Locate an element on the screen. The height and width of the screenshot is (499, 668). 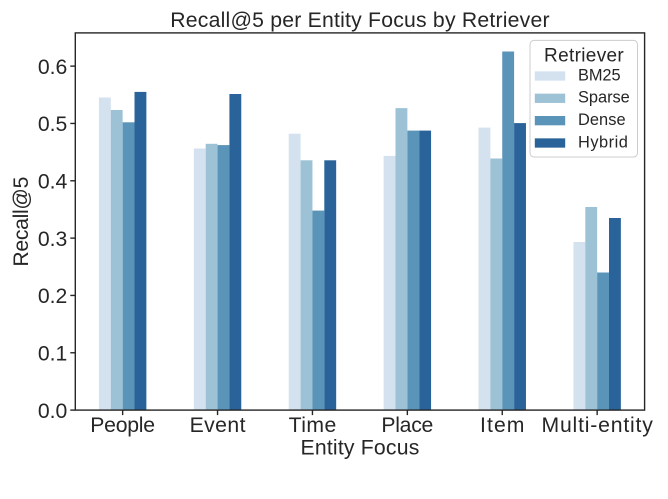
svg-text: Dense is located at coordinates (602, 120).